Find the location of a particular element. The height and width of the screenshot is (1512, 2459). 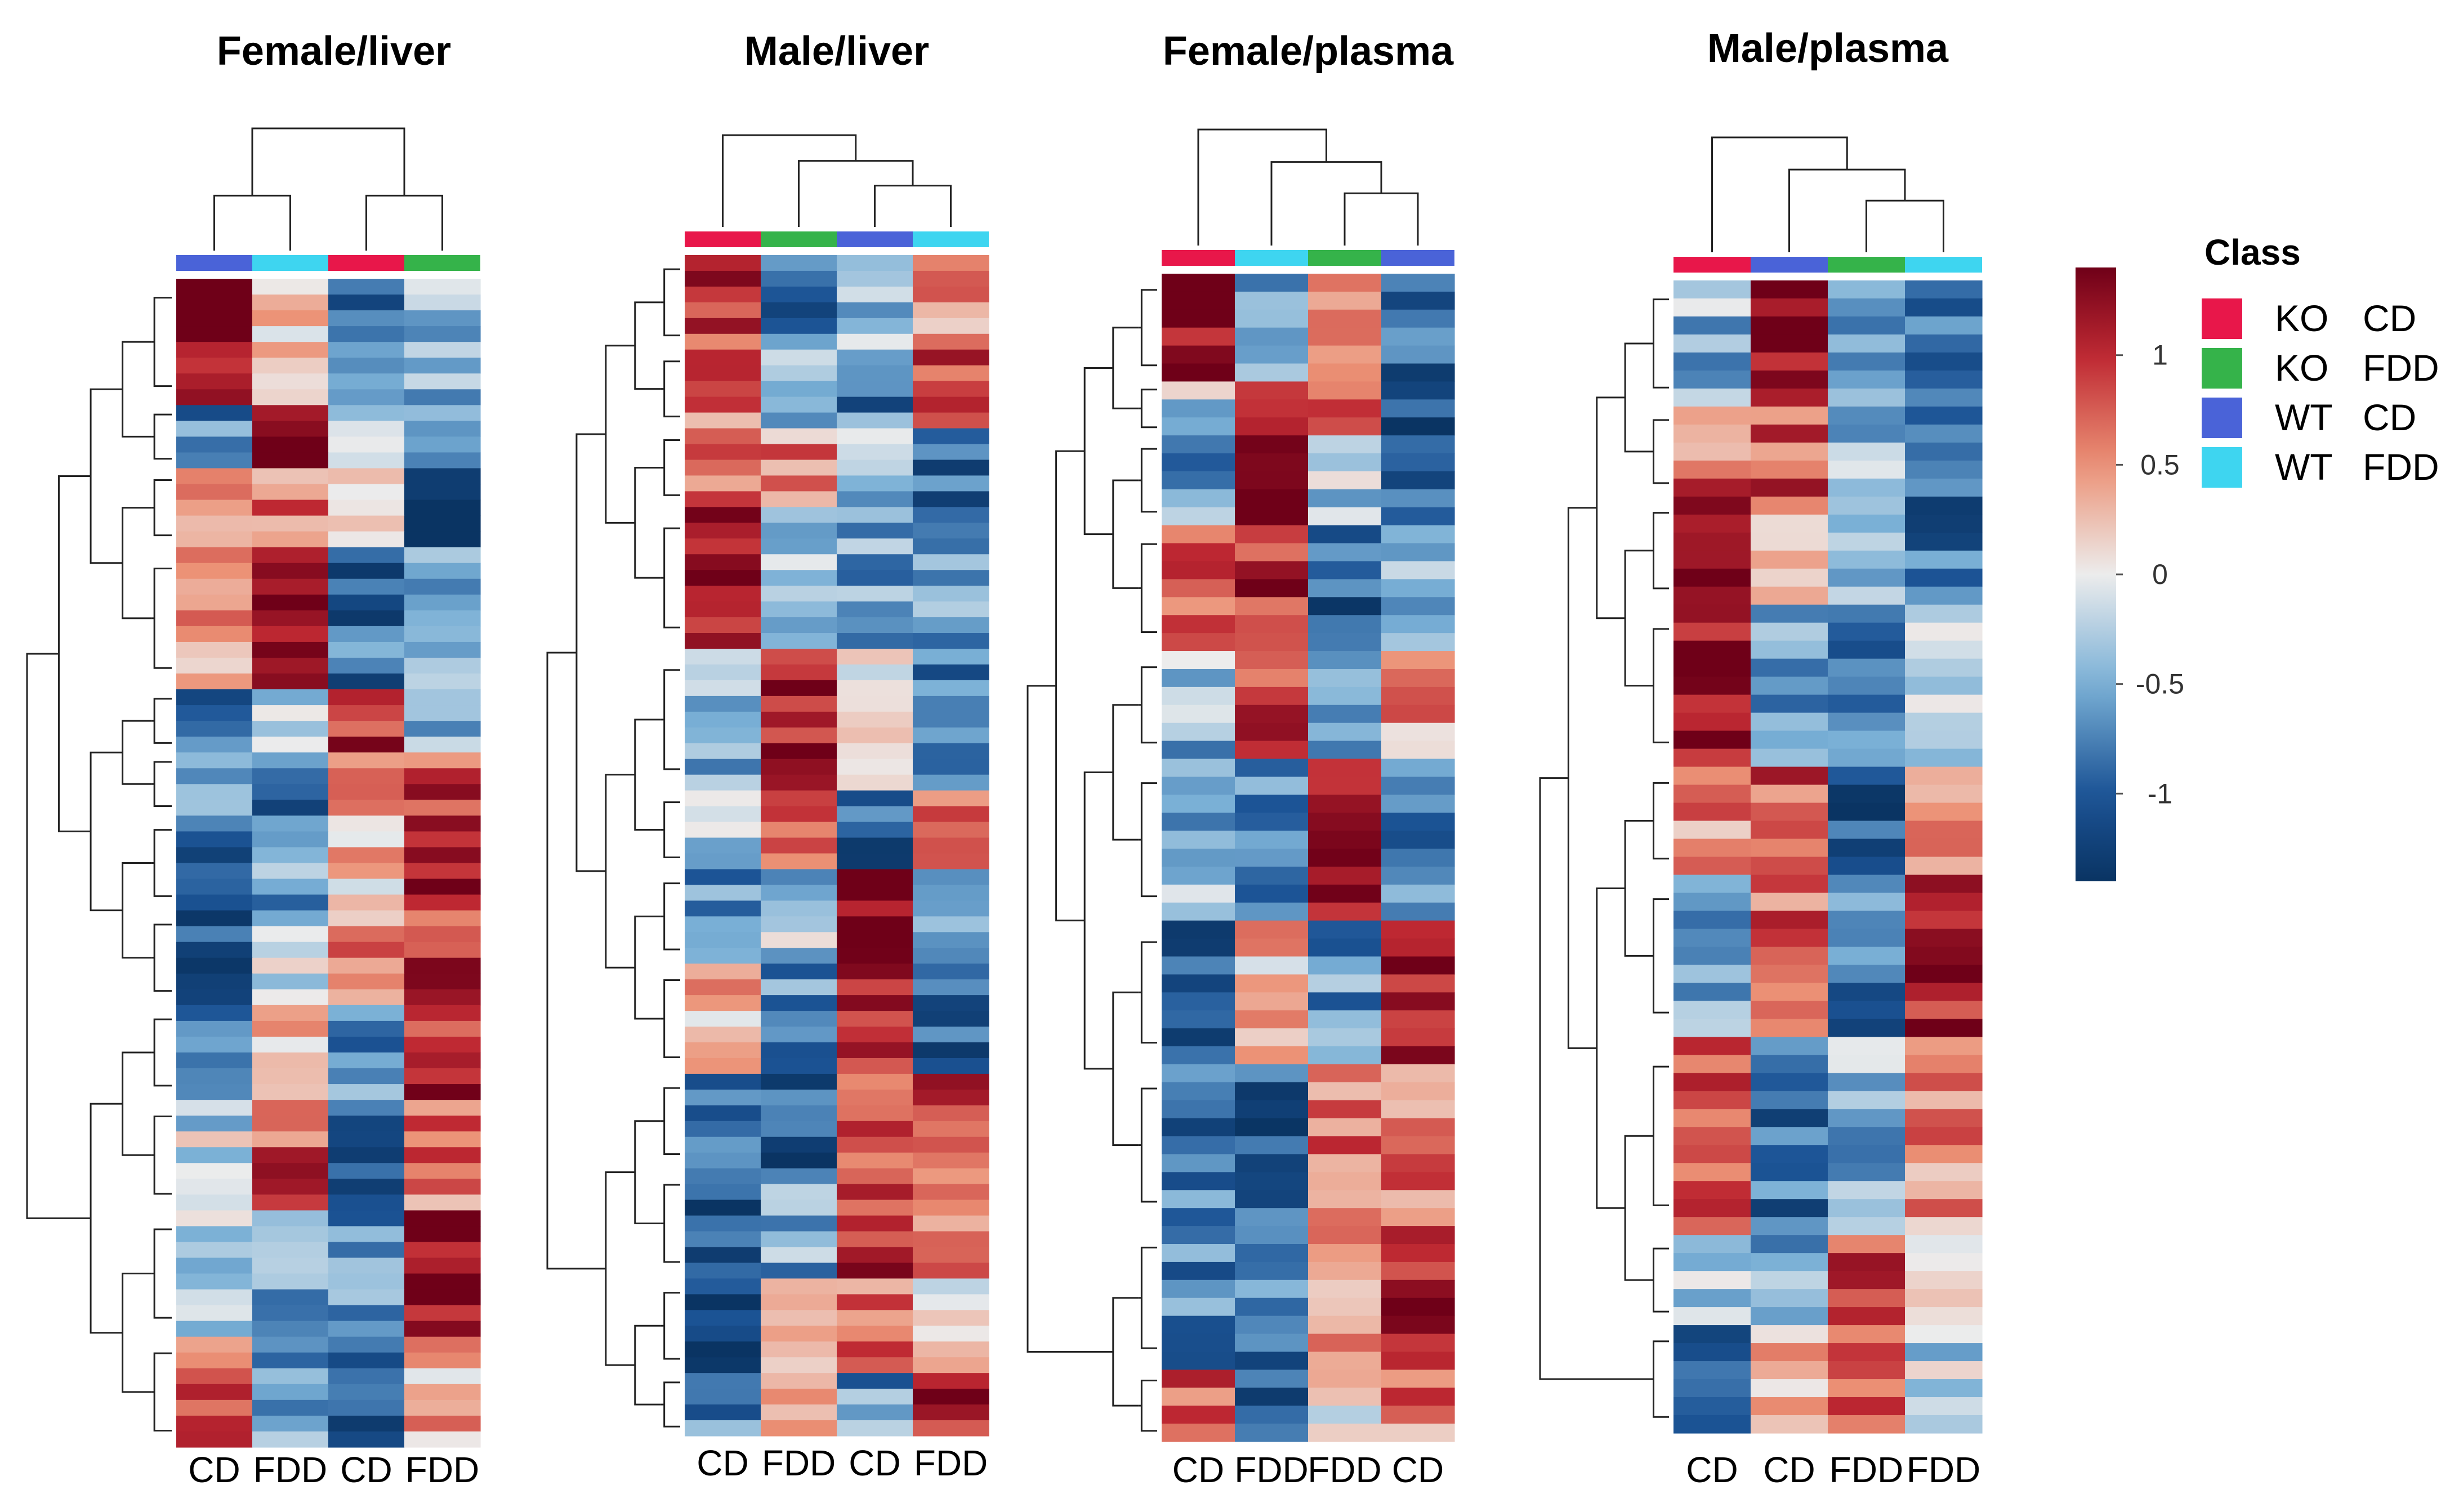

legend-swatch is located at coordinates (2222, 318).